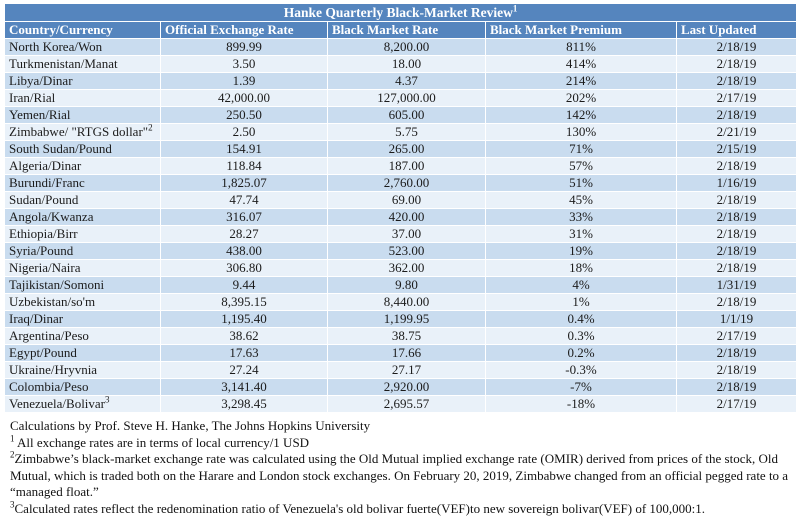 This screenshot has width=800, height=518. I want to click on cell-premium: 130%, so click(581, 132).